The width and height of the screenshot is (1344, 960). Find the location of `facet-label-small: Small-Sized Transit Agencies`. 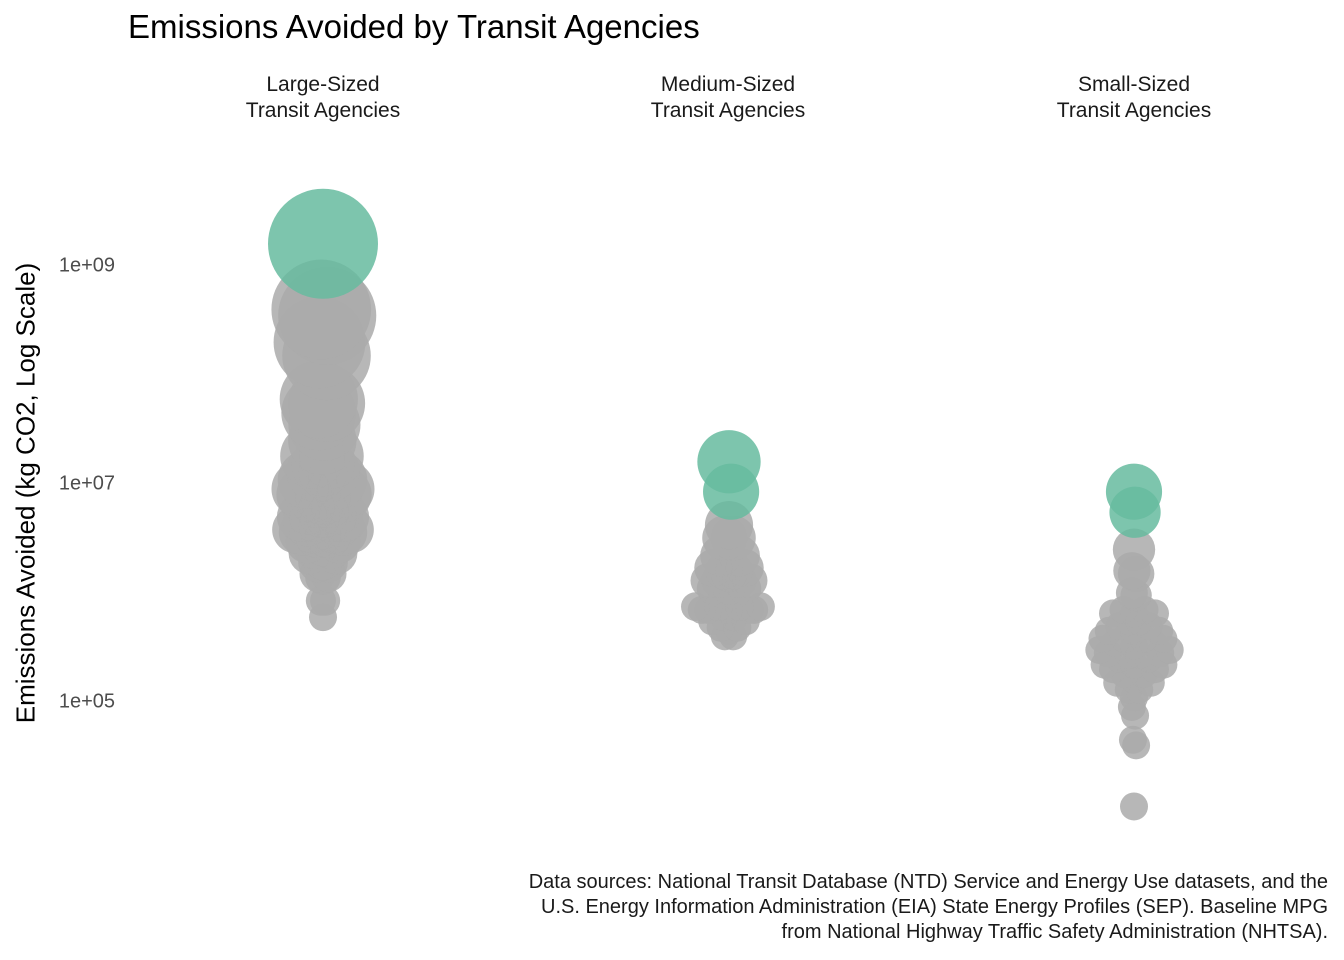

facet-label-small: Small-Sized Transit Agencies is located at coordinates (1134, 97).